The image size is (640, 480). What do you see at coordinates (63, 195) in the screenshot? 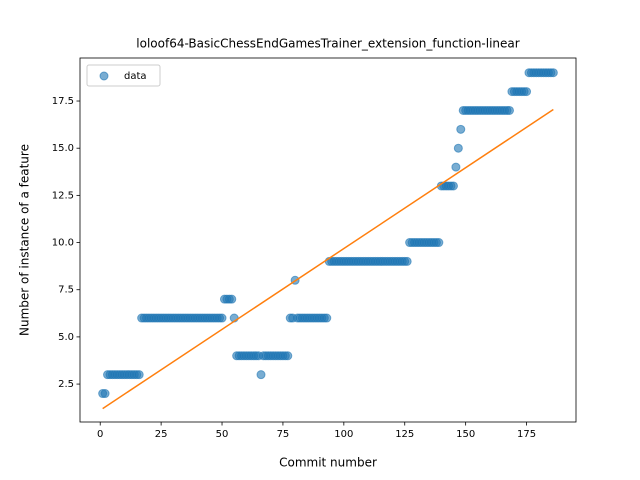
I see `y-tick-label: 12.5` at bounding box center [63, 195].